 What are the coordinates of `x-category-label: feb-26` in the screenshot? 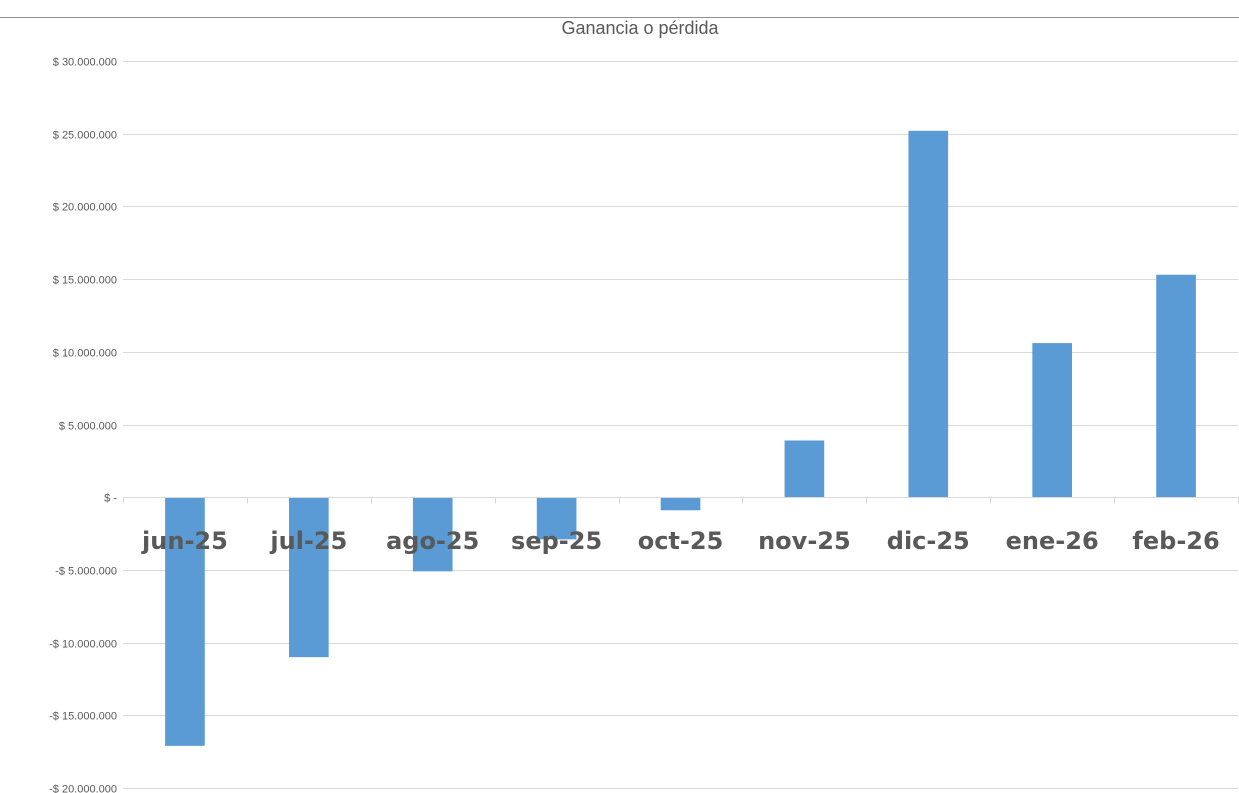 It's located at (1175, 541).